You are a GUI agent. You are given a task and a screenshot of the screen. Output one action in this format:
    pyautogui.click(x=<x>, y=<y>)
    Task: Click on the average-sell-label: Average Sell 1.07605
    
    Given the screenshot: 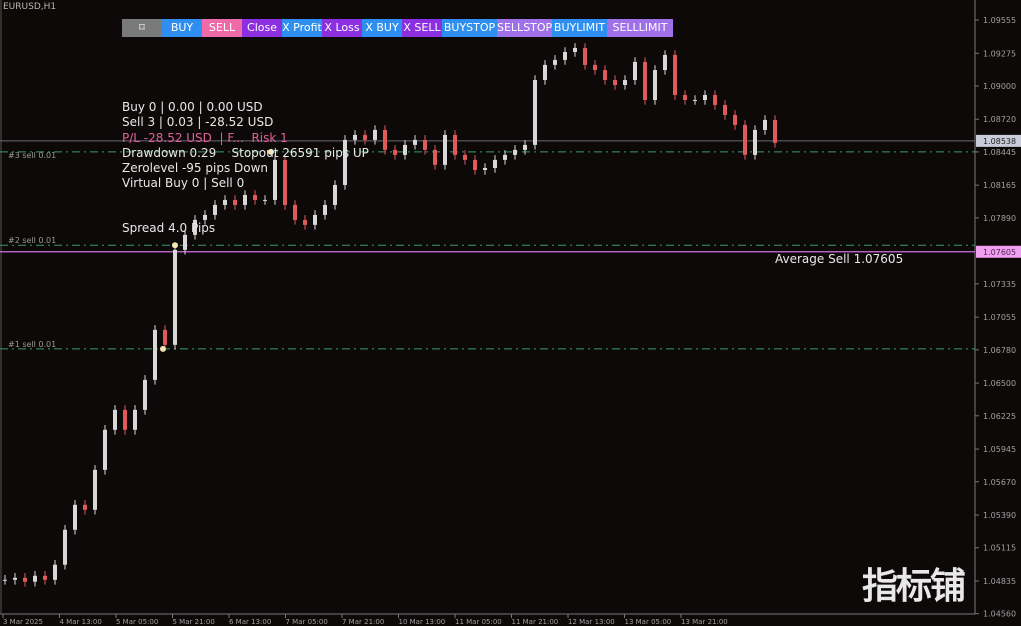 What is the action you would take?
    pyautogui.click(x=839, y=259)
    